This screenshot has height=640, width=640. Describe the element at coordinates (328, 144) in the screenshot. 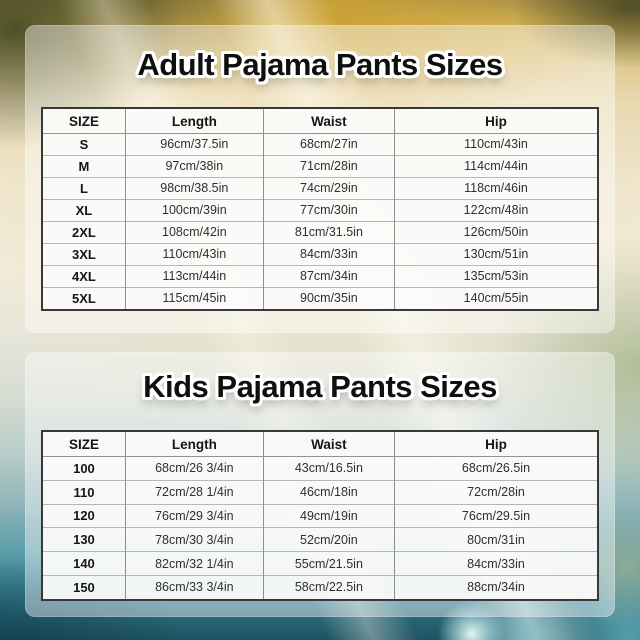

I see `measurement-cell: 68cm/27in` at that location.